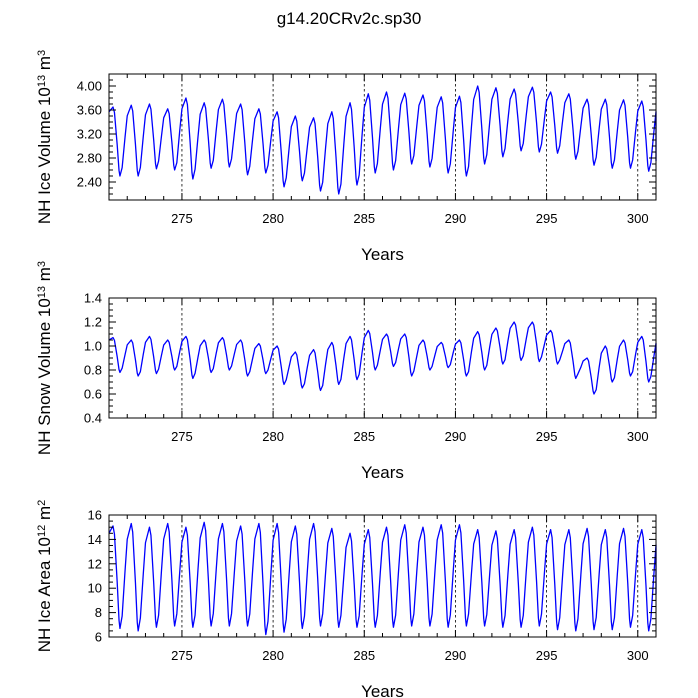  I want to click on y-tick-label: 2.80, so click(89, 158).